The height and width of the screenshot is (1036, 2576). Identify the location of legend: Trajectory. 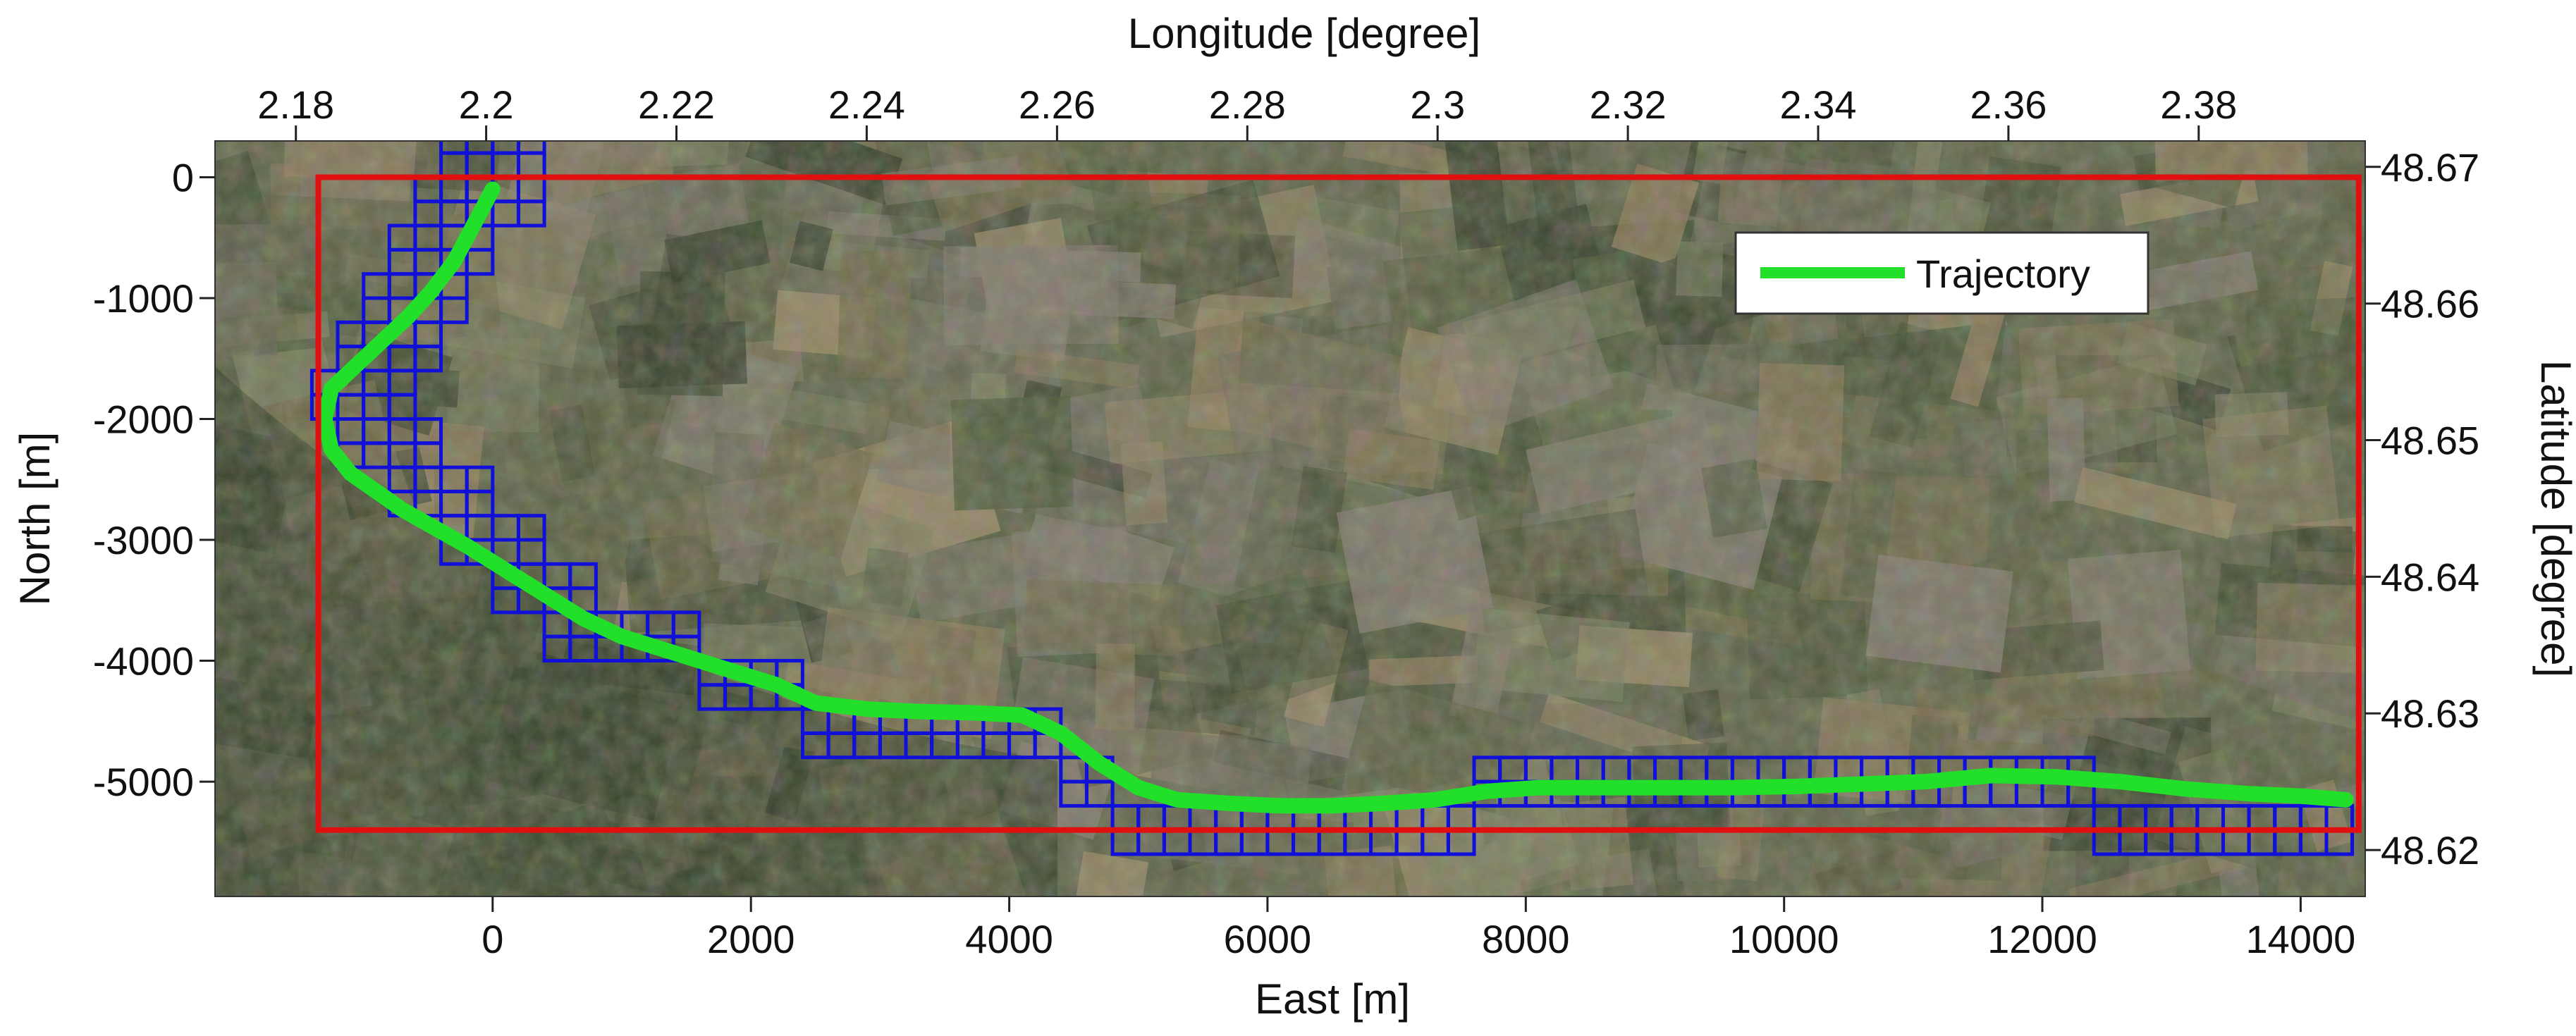
(1941, 273).